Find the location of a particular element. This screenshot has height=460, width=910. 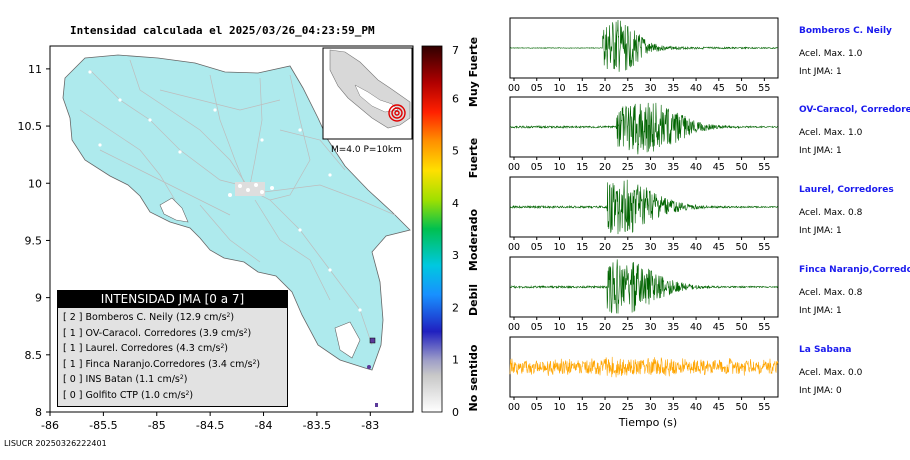

station-acel-max: Acel. Max. 0.8 is located at coordinates (831, 213).